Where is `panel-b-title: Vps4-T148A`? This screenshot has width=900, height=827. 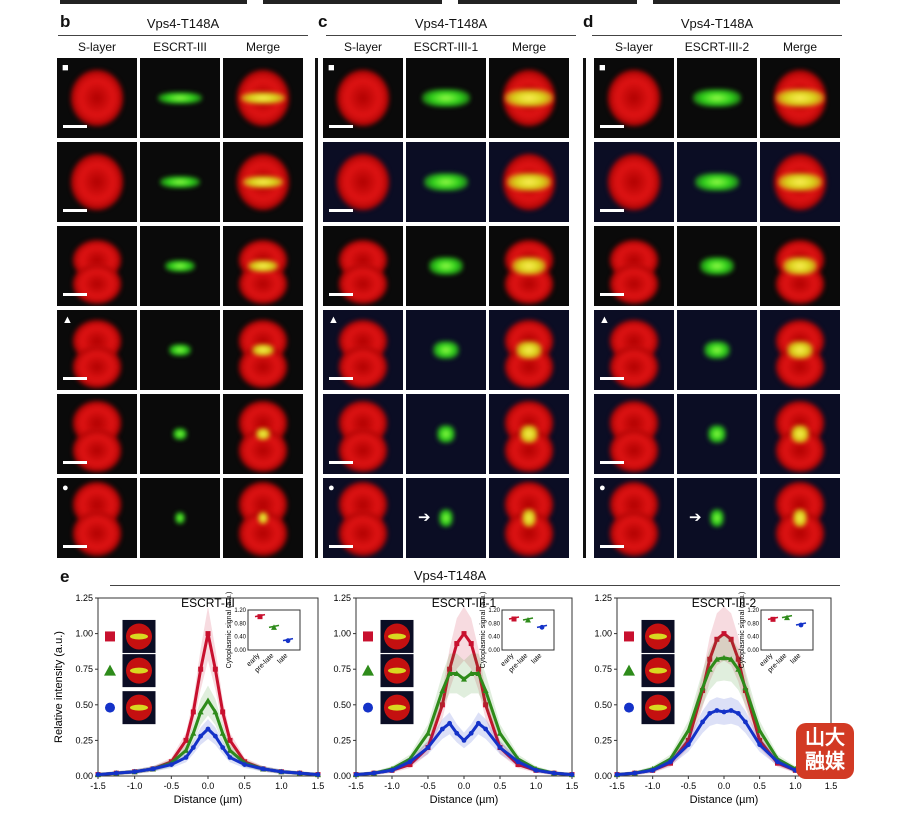 panel-b-title: Vps4-T148A is located at coordinates (183, 23).